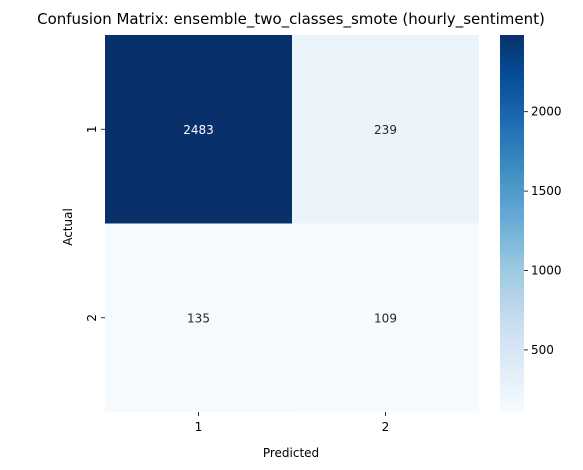  I want to click on cell-value-label: 239, so click(385, 130).